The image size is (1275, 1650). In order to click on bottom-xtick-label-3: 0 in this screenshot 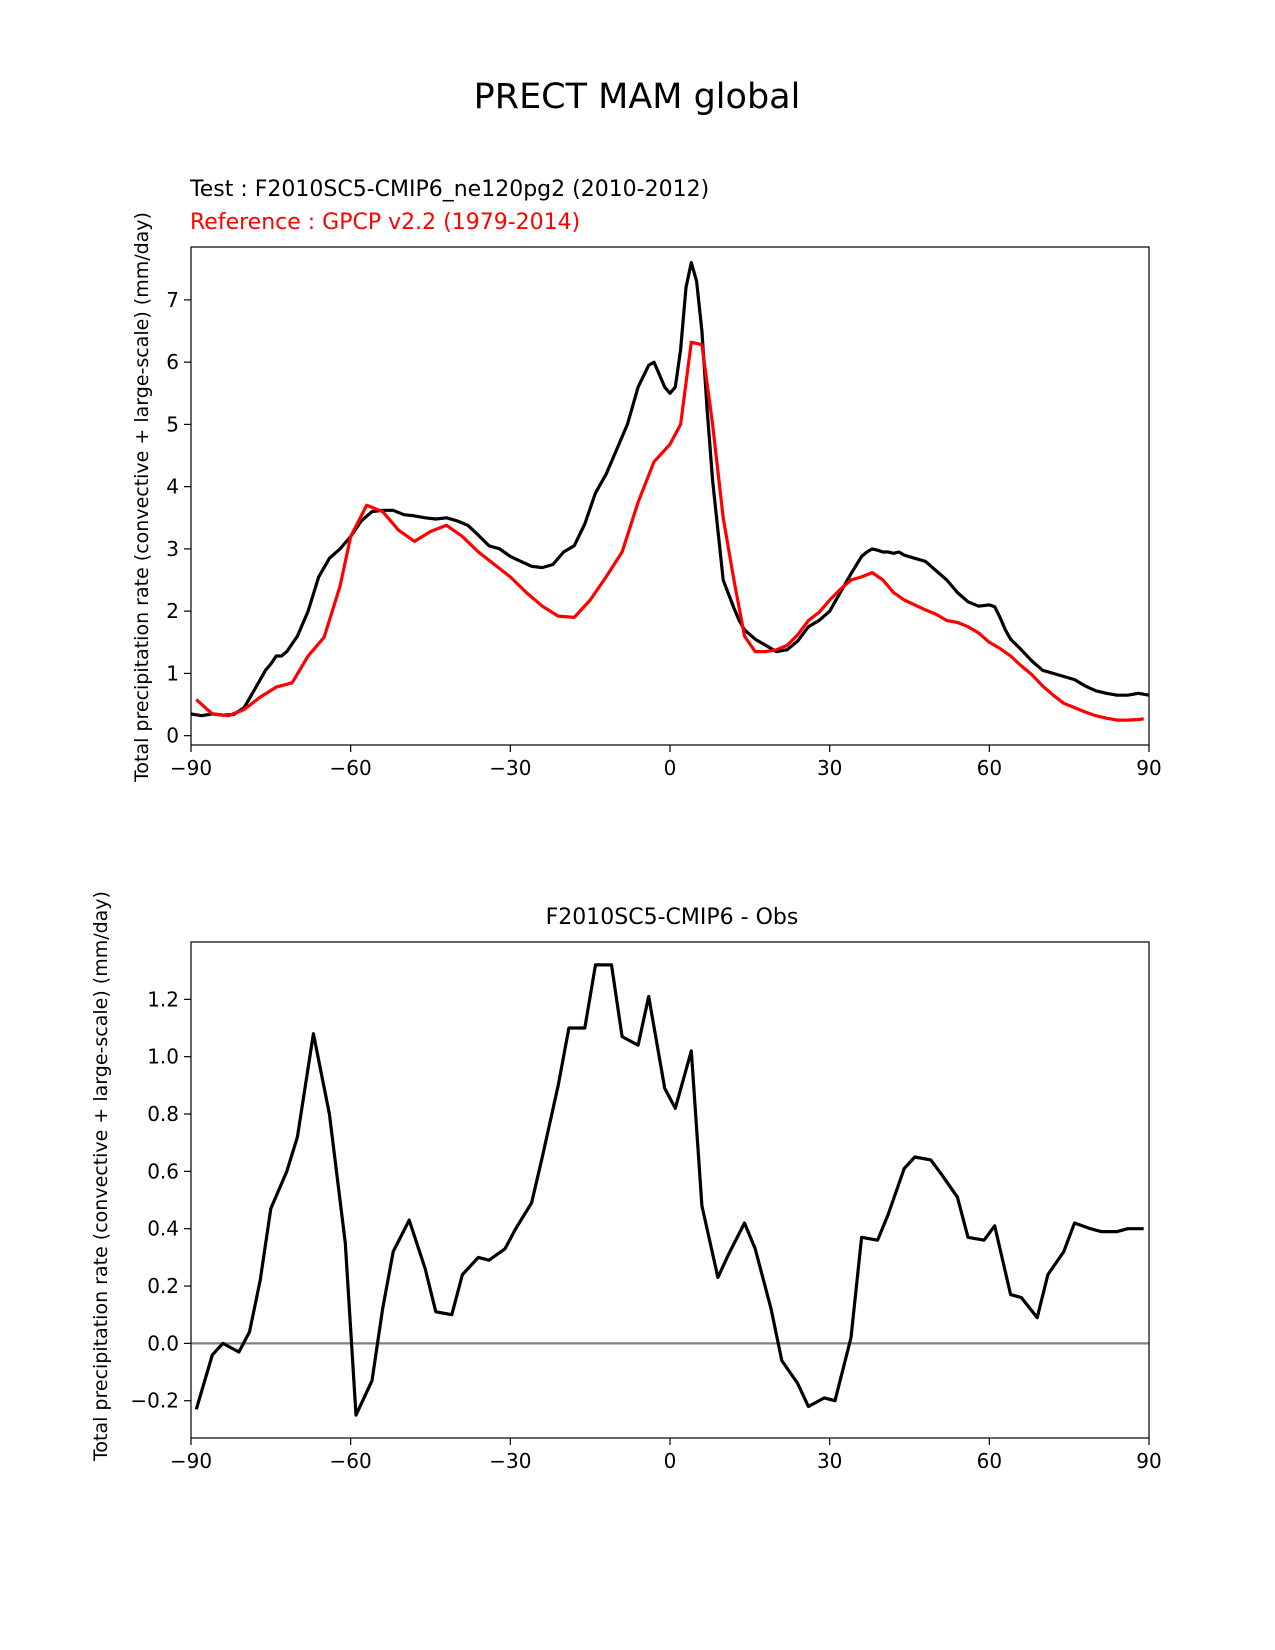, I will do `click(670, 1461)`.